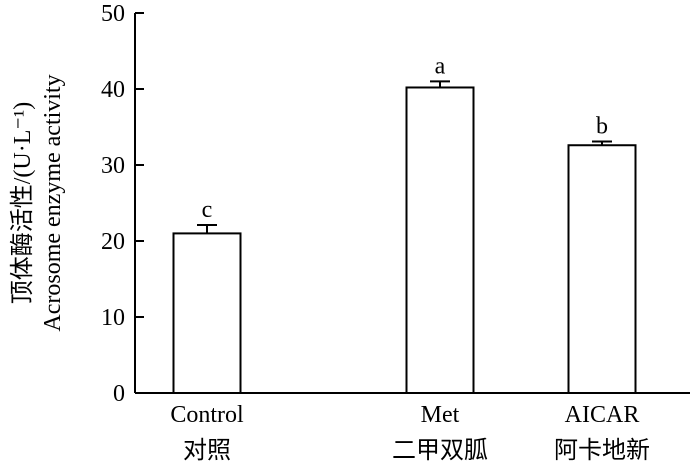  What do you see at coordinates (53, 202) in the screenshot?
I see `y-axis-label-en: Acrosome enzyme activity` at bounding box center [53, 202].